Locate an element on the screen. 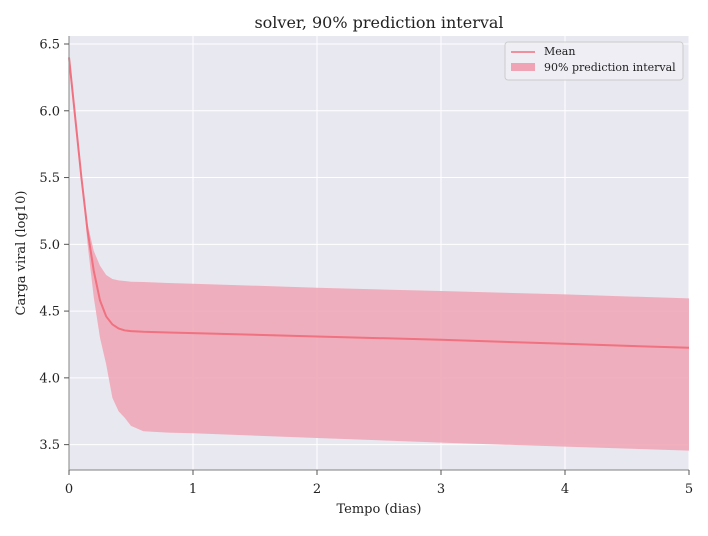  legend: Mean 90% prediction interval is located at coordinates (594, 61).